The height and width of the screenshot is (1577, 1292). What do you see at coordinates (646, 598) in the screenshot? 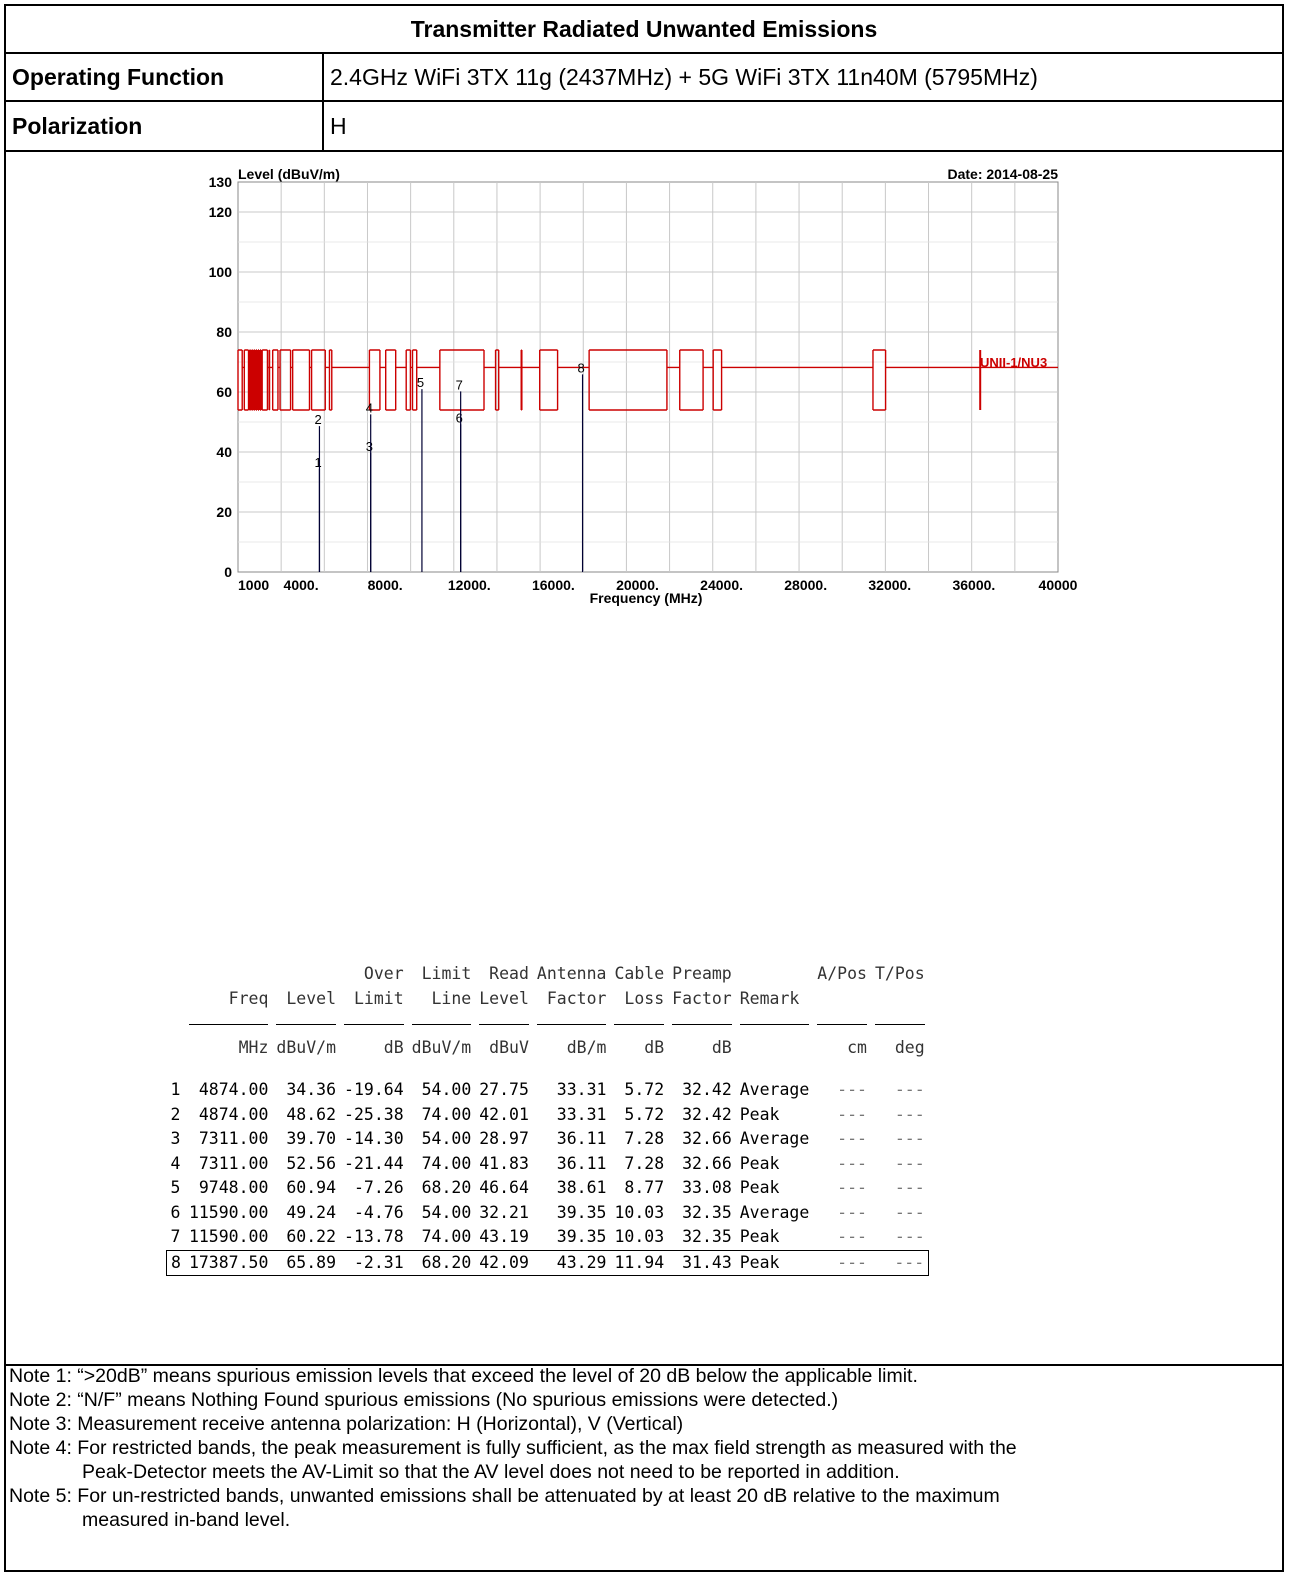
I see `x-axis-label: Frequency (MHz)` at bounding box center [646, 598].